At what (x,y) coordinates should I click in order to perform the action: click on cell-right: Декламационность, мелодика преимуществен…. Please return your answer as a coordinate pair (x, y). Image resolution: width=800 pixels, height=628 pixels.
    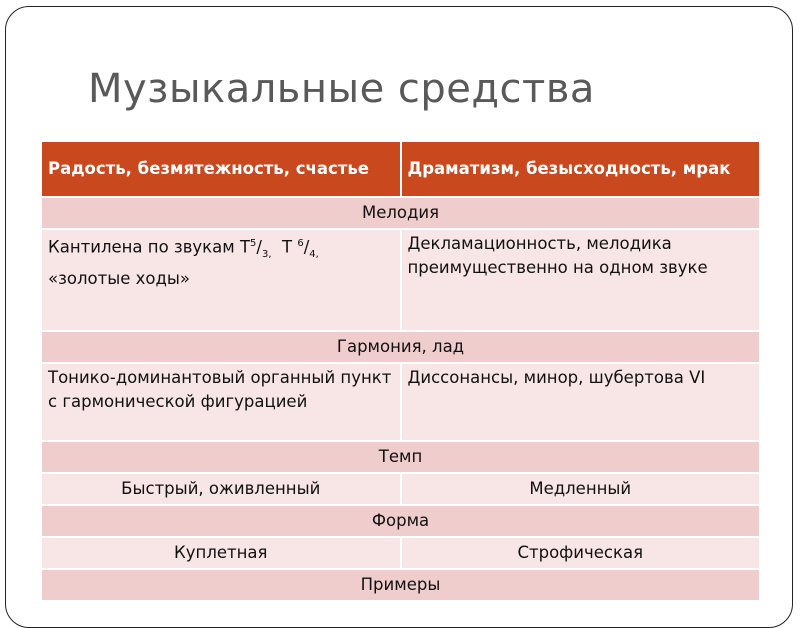
    Looking at the image, I should click on (580, 280).